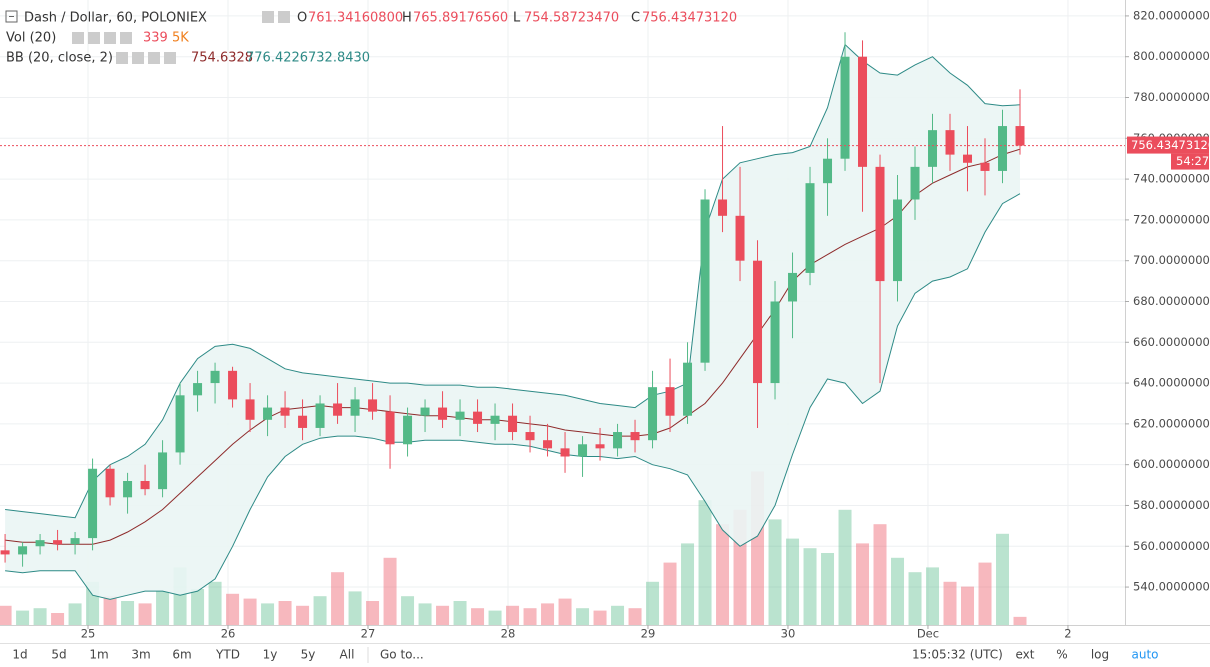 Image resolution: width=1210 pixels, height=667 pixels. What do you see at coordinates (11, 16) in the screenshot?
I see `collapse-icon` at bounding box center [11, 16].